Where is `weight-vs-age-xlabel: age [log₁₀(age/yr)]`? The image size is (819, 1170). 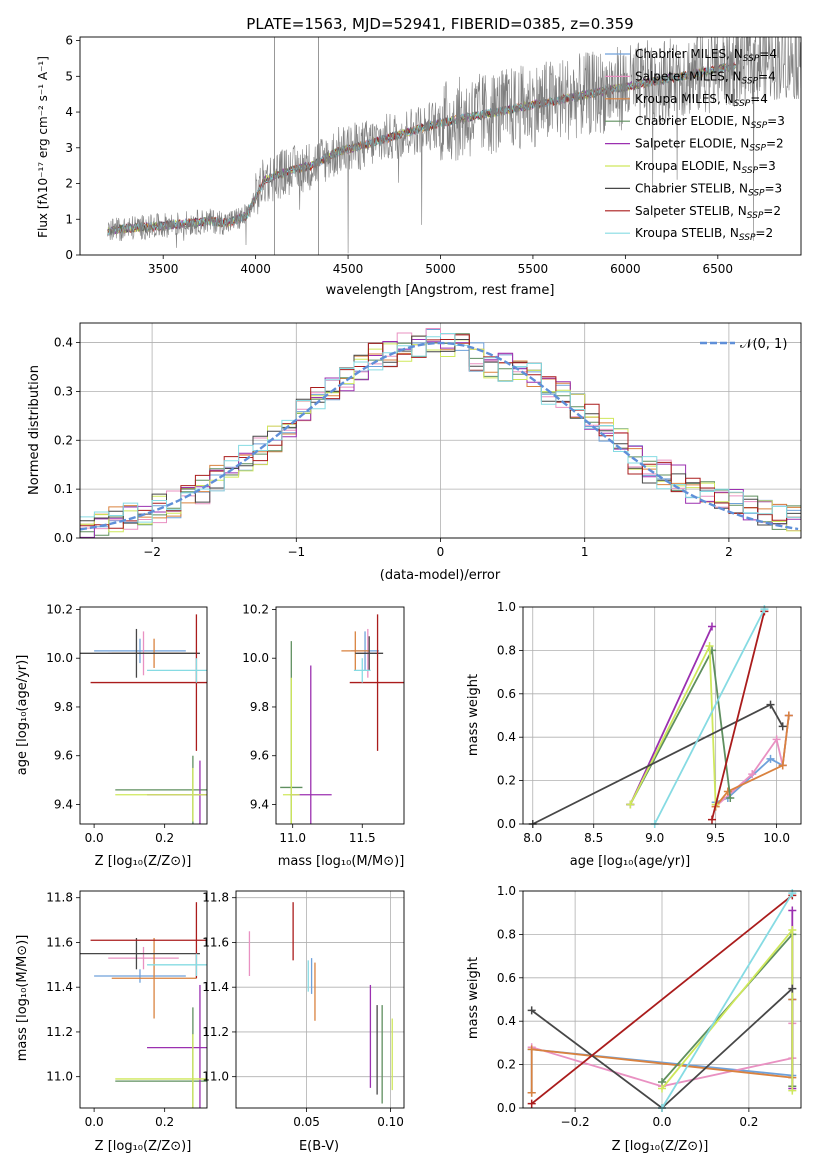 weight-vs-age-xlabel: age [log₁₀(age/yr)] is located at coordinates (630, 861).